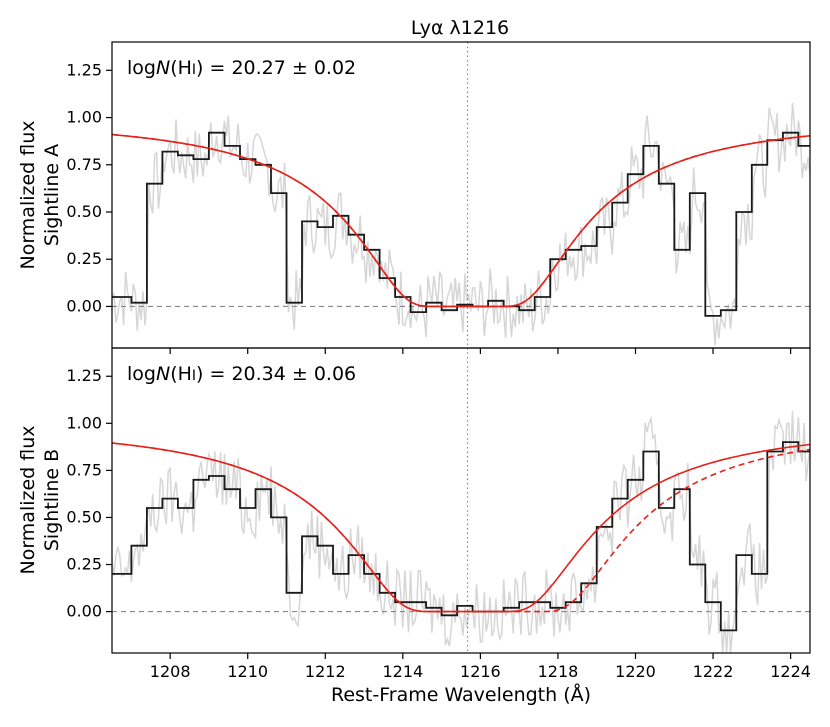 Image resolution: width=830 pixels, height=727 pixels. Describe the element at coordinates (241, 374) in the screenshot. I see `column-density-label-b: logN(HI) = 20.34 ± 0.06` at that location.